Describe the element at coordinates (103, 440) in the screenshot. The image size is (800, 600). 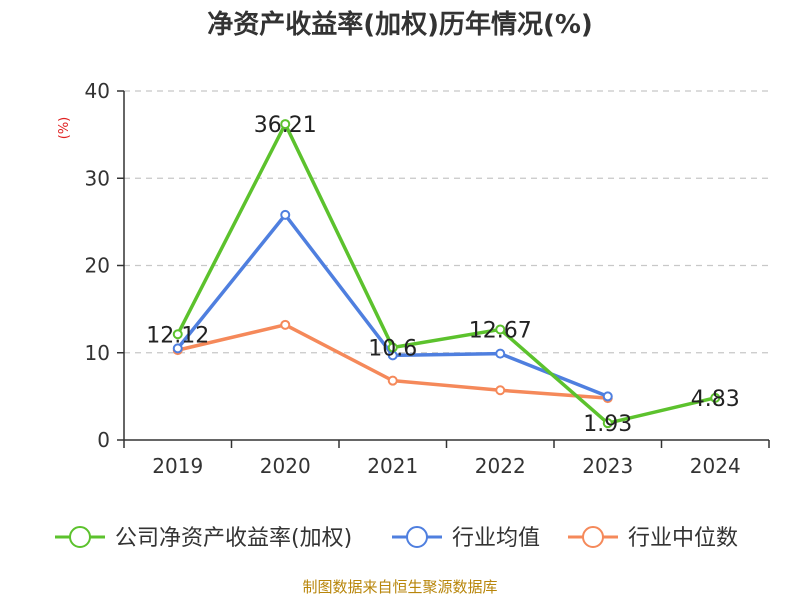
I see `y-tick-label-0: 0` at that location.